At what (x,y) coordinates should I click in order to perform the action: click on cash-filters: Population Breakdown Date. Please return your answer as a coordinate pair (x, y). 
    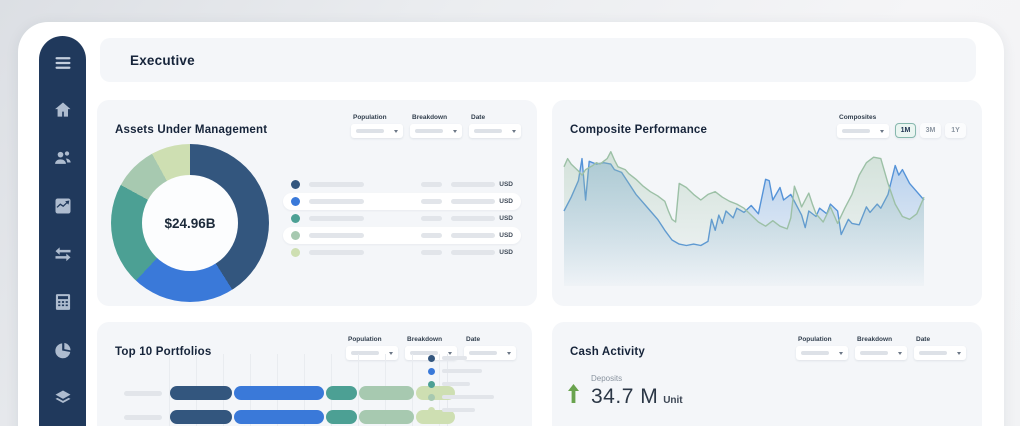
    Looking at the image, I should click on (881, 348).